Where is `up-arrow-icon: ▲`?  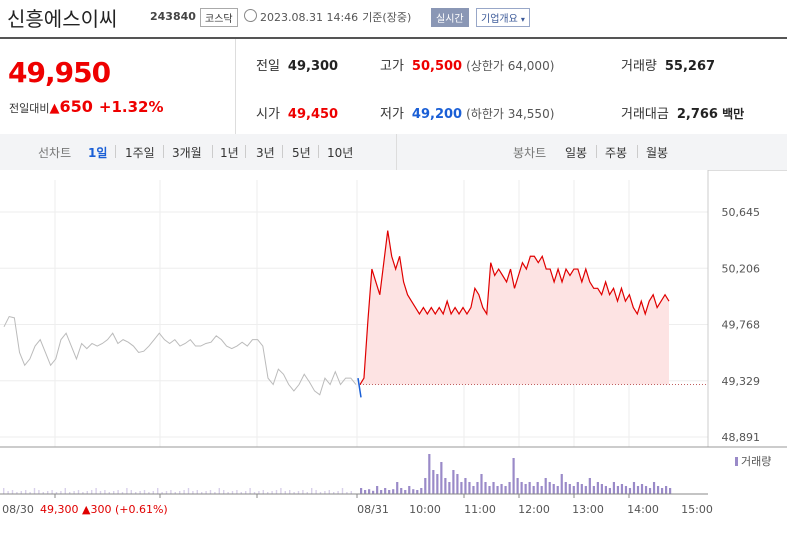 up-arrow-icon: ▲ is located at coordinates (54, 108).